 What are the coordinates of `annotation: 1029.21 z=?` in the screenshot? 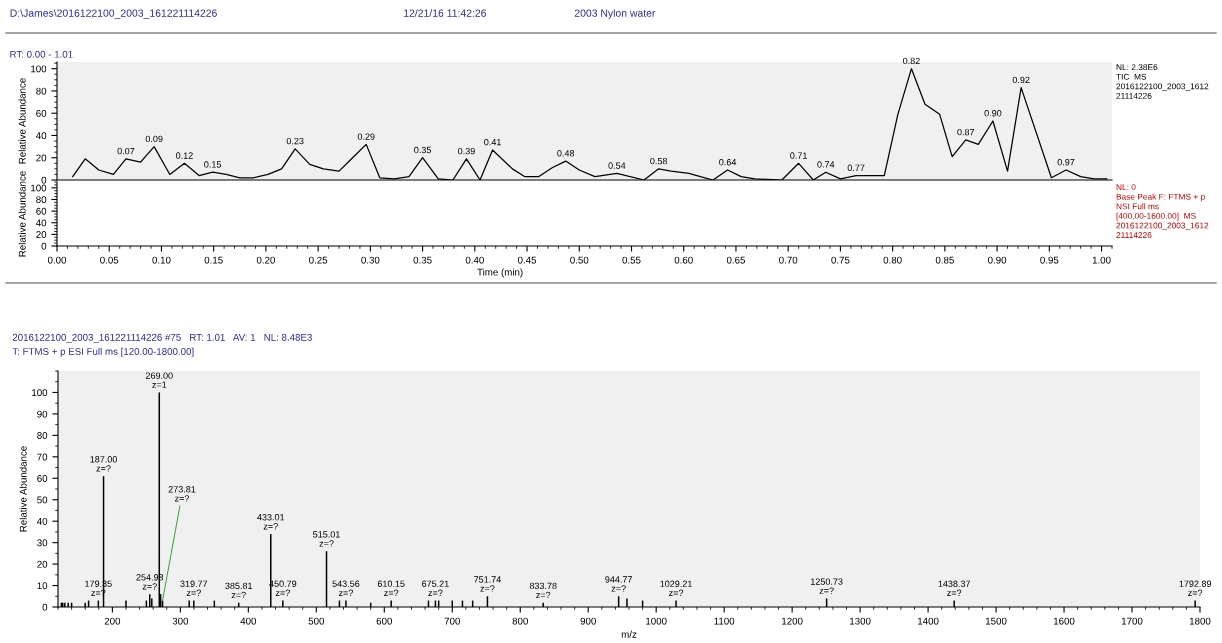 It's located at (676, 588).